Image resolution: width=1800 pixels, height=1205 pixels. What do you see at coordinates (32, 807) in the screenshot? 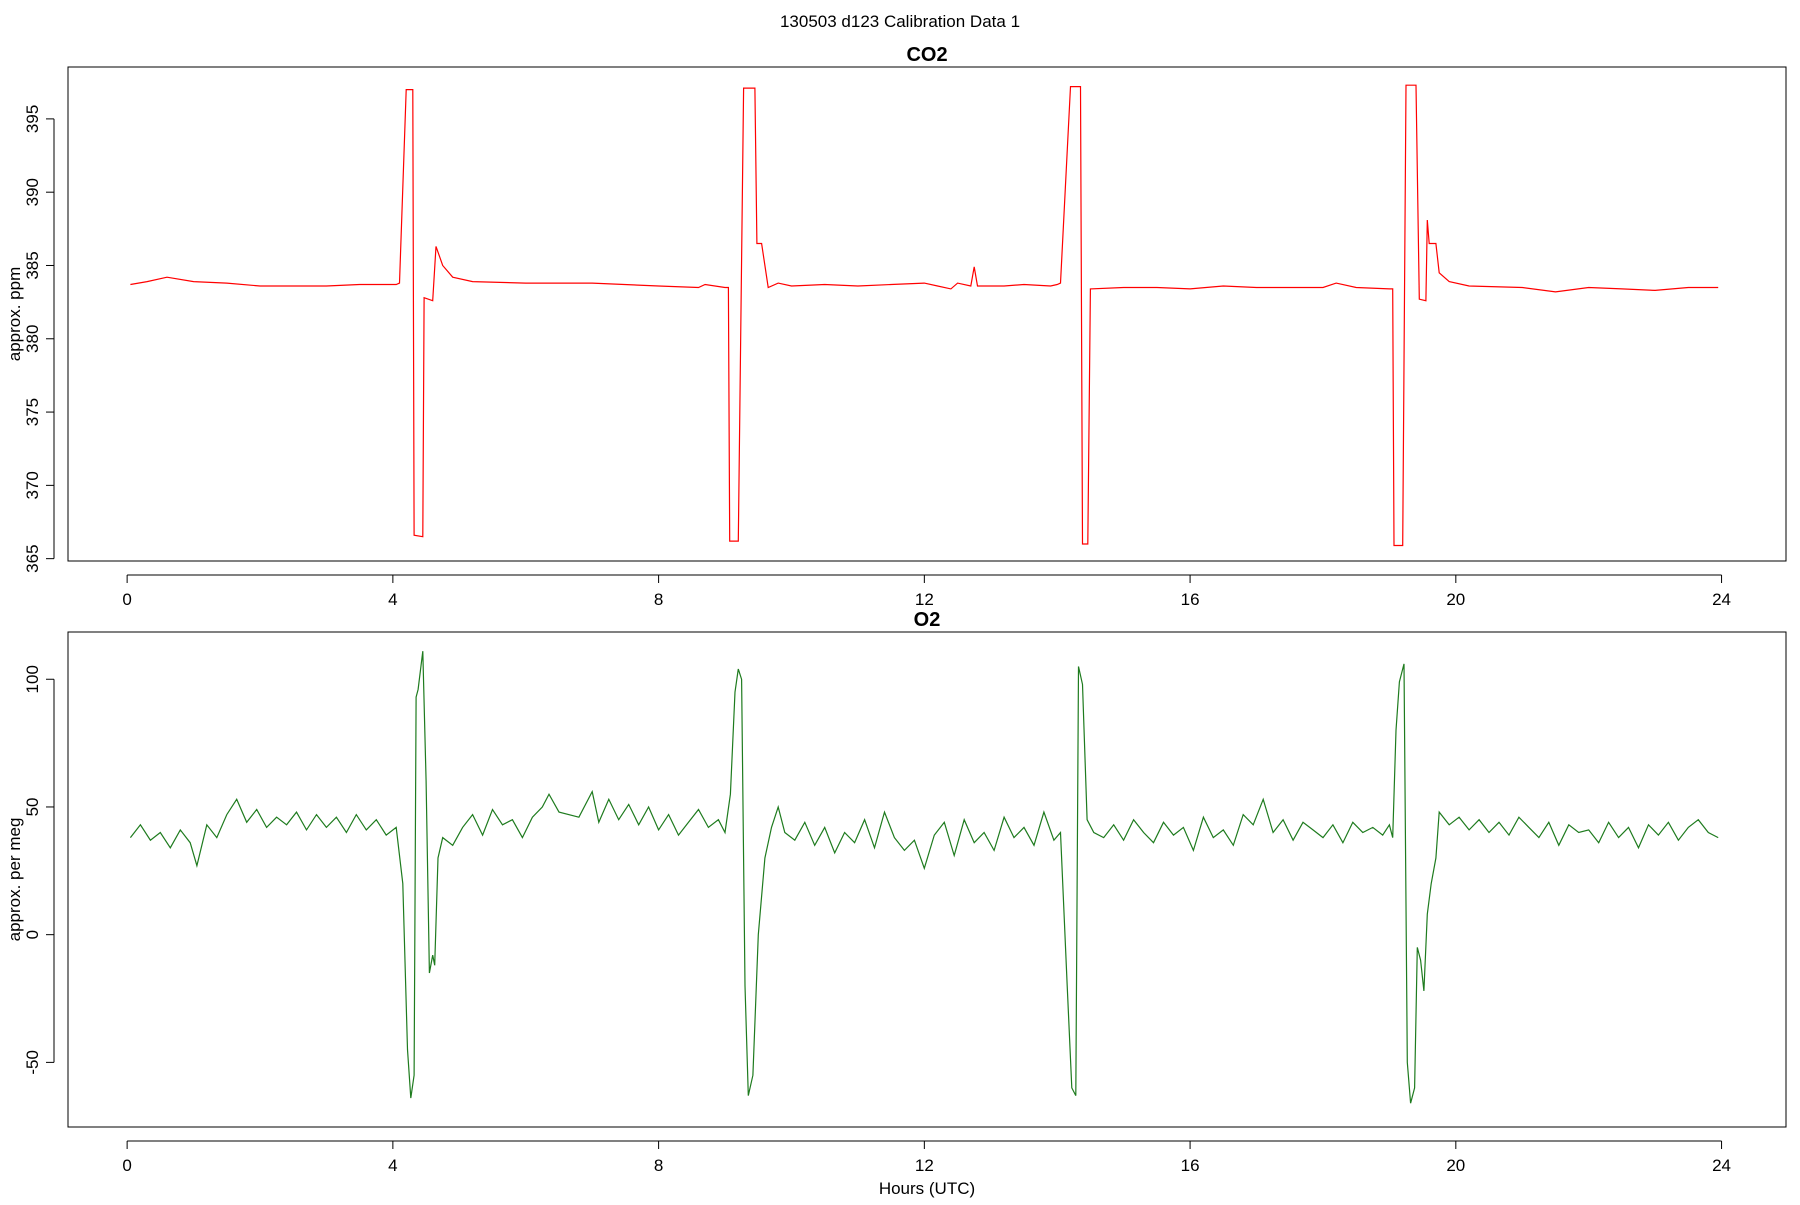
I see `y-tick-label: 50` at bounding box center [32, 807].